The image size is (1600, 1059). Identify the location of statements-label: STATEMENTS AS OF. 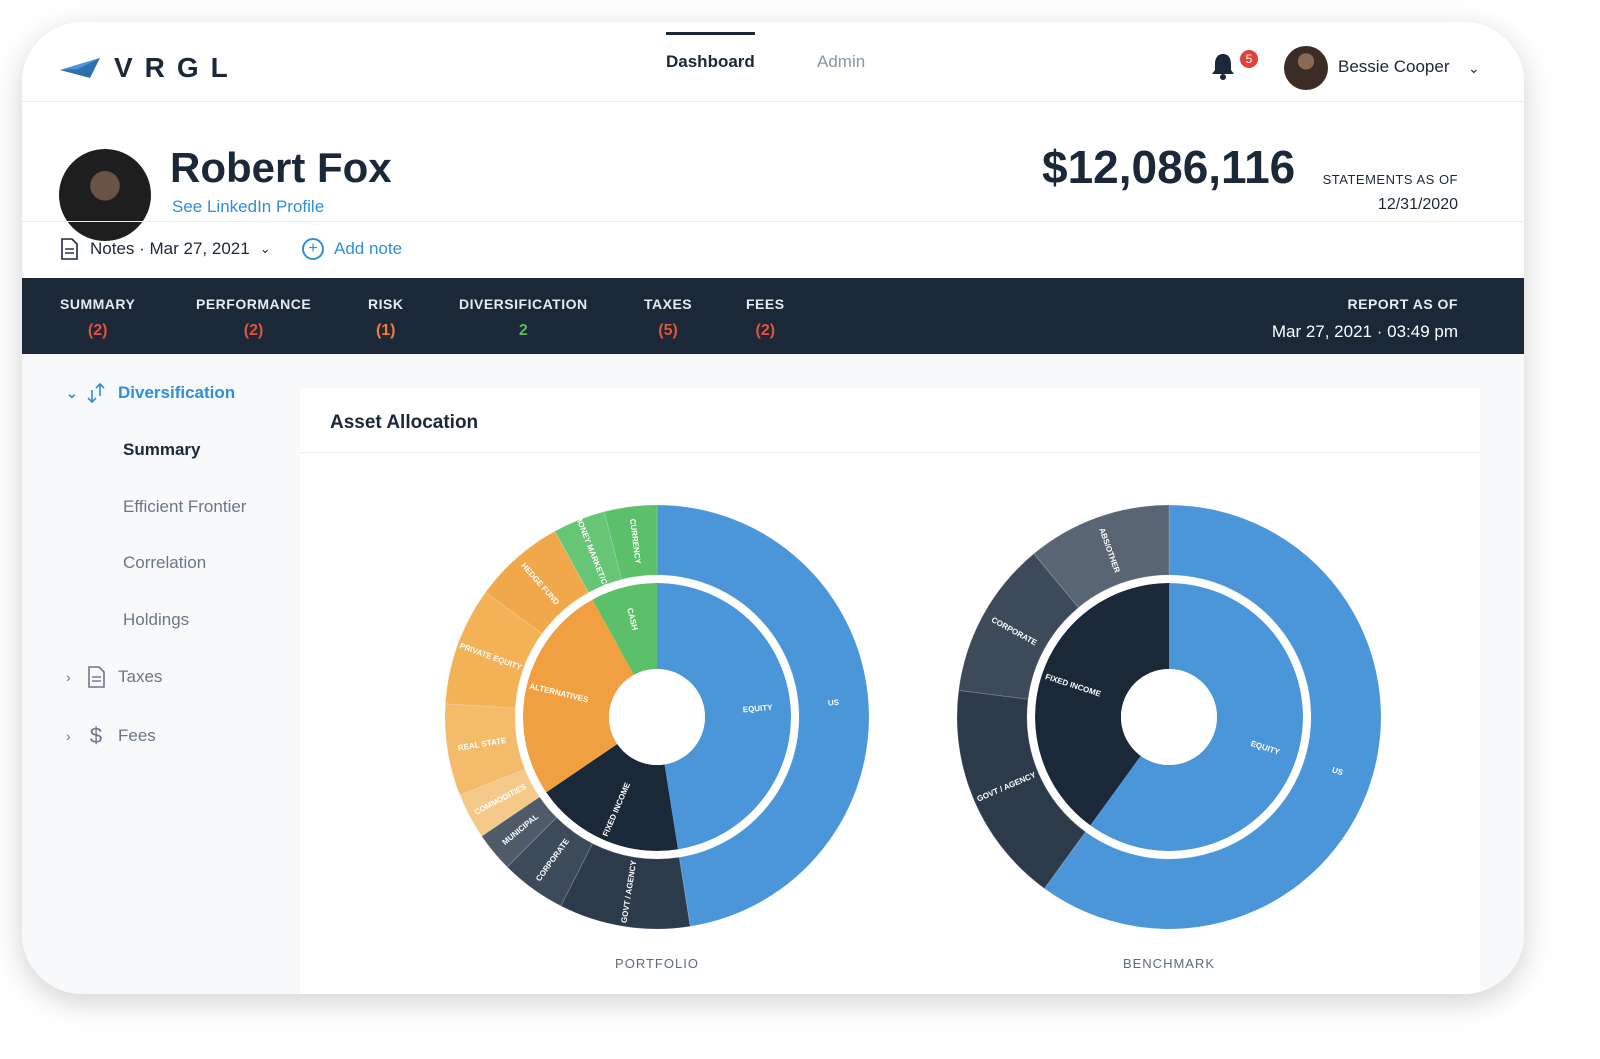
(1390, 179).